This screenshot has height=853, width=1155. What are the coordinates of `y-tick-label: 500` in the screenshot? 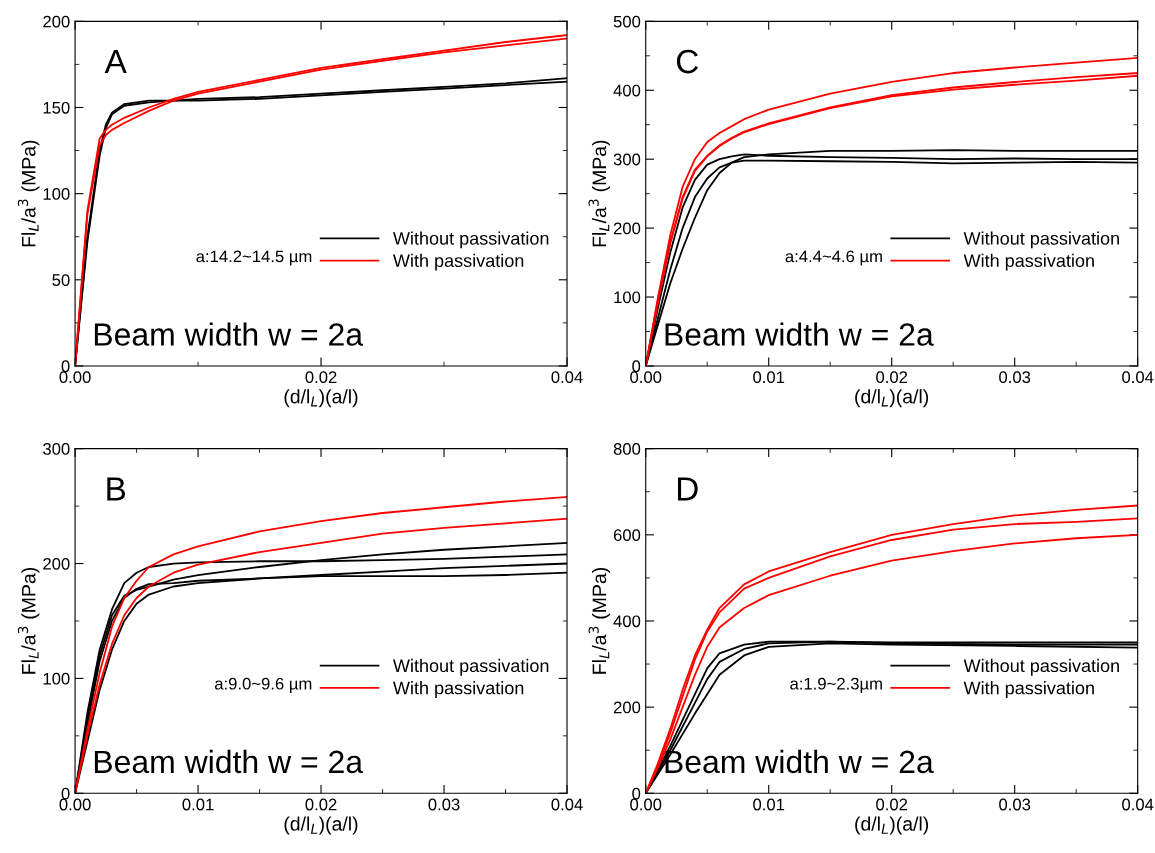 It's located at (627, 21).